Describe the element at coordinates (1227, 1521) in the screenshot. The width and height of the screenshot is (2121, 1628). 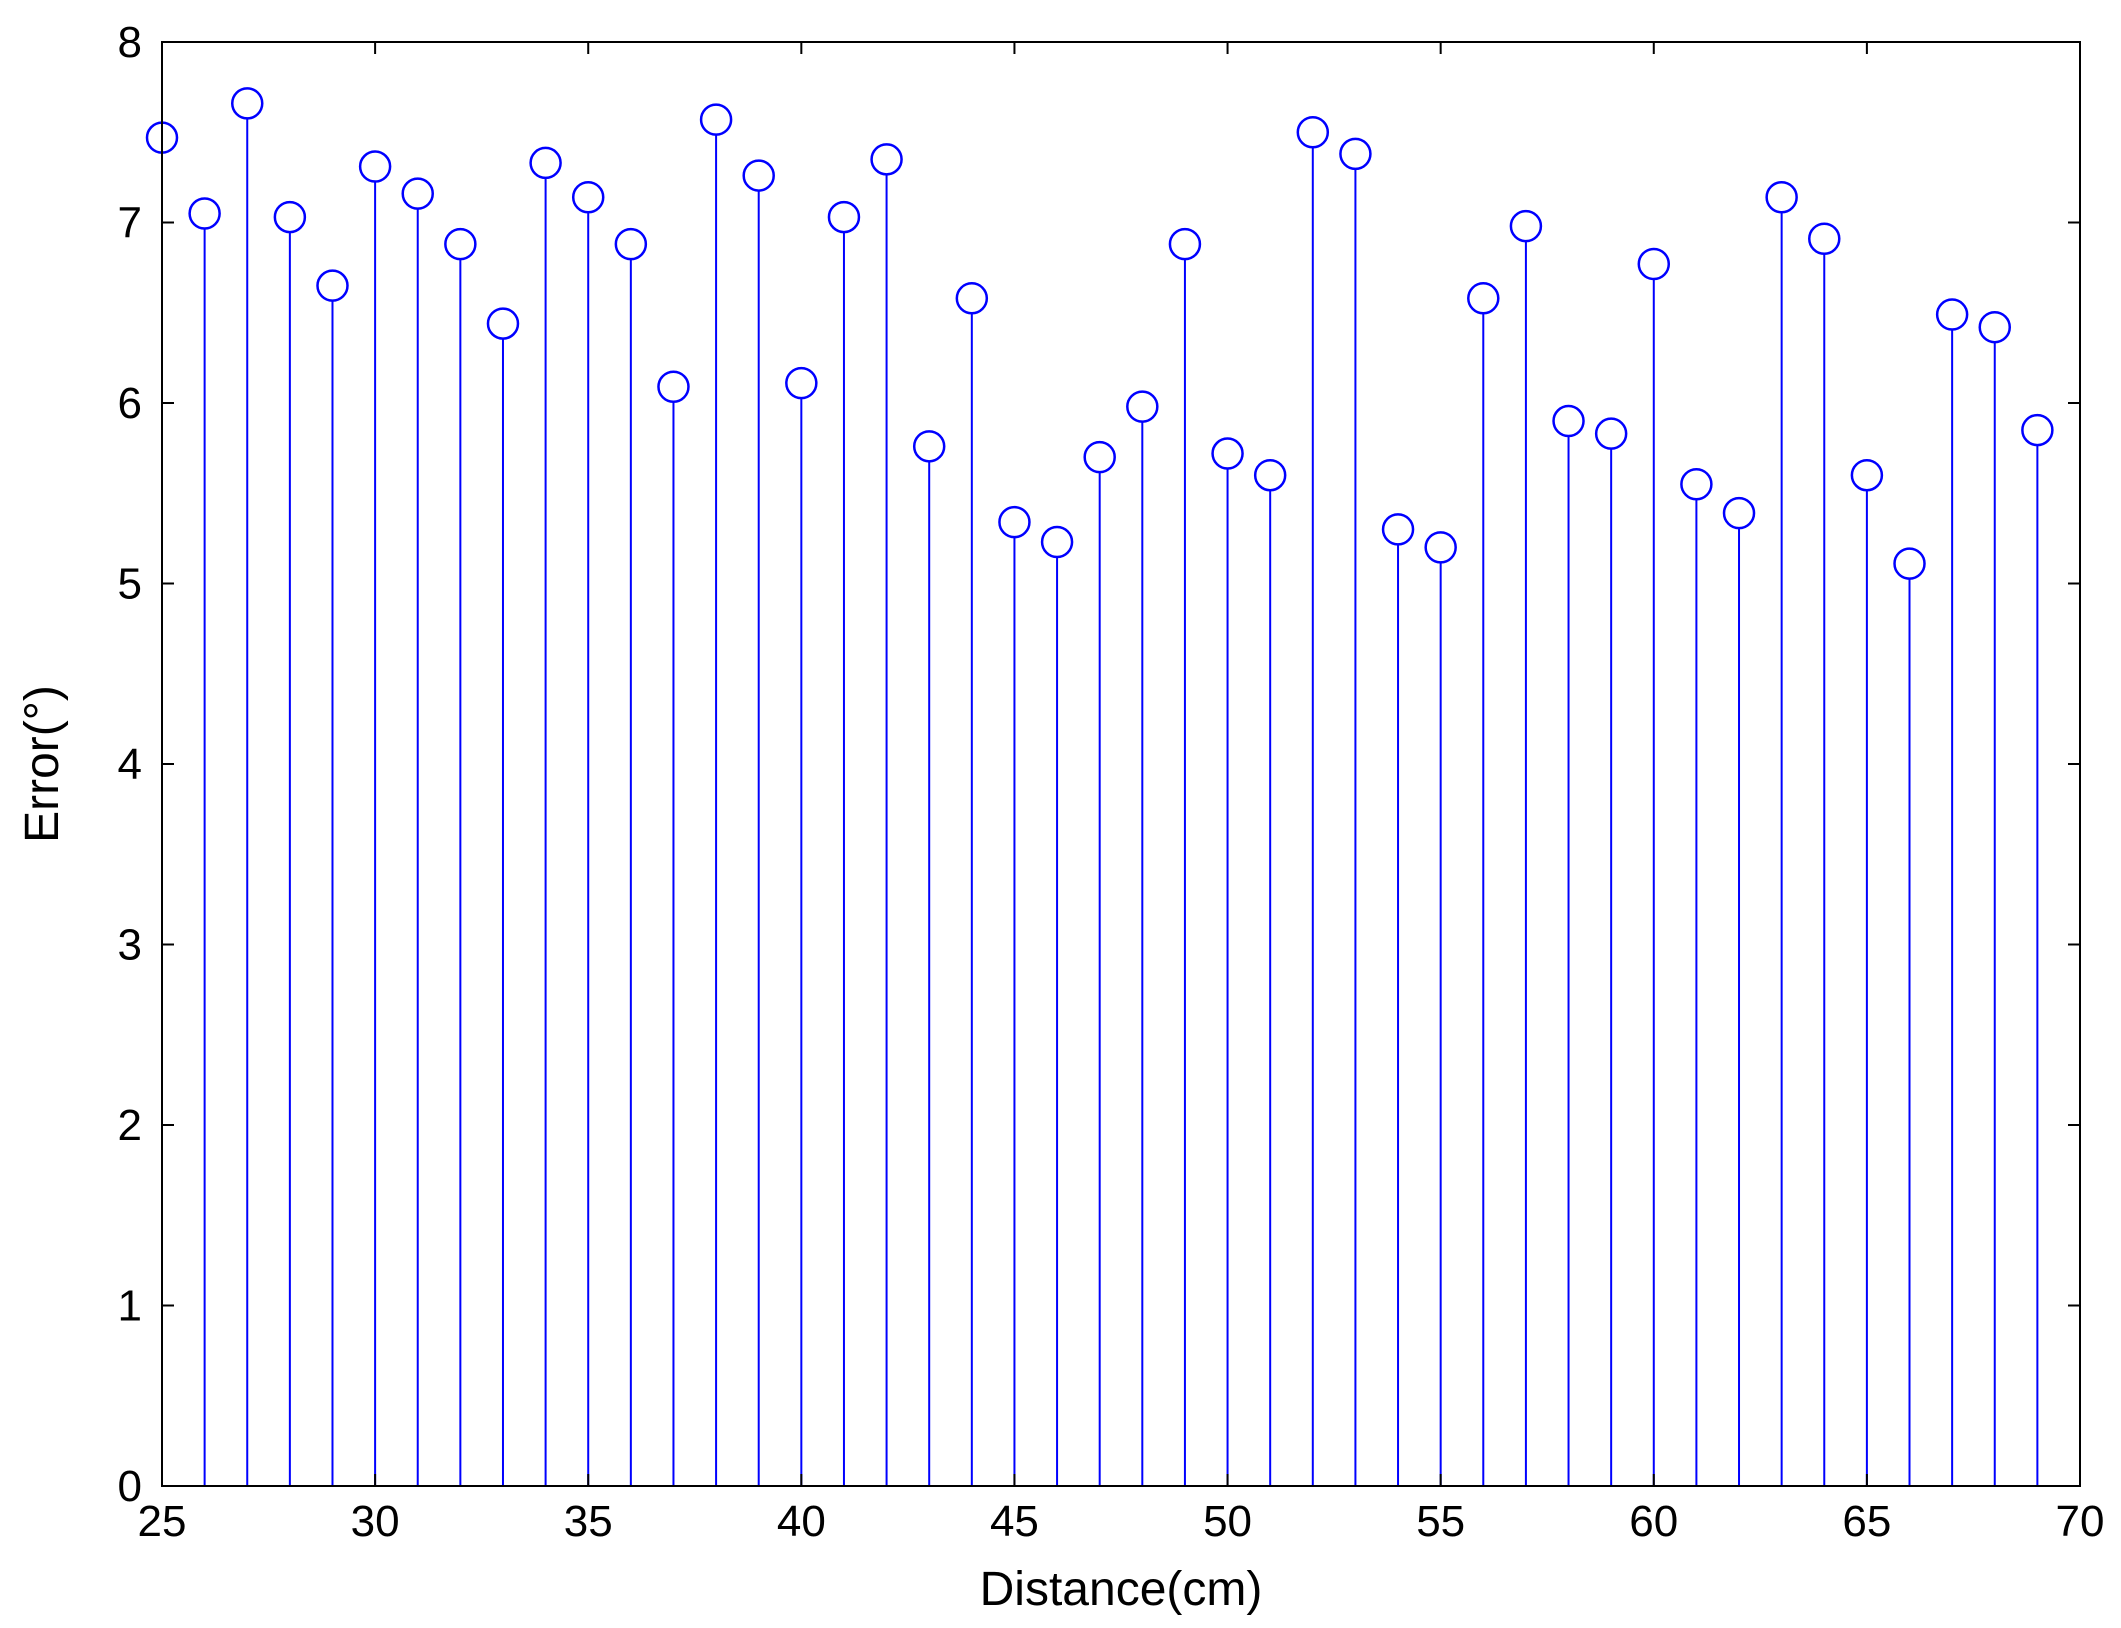
I see `x-tick-label: 50` at that location.